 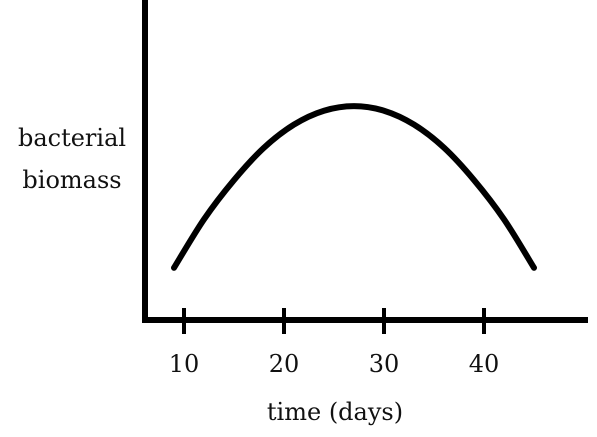 What do you see at coordinates (484, 364) in the screenshot?
I see `x-tick-label: 40` at bounding box center [484, 364].